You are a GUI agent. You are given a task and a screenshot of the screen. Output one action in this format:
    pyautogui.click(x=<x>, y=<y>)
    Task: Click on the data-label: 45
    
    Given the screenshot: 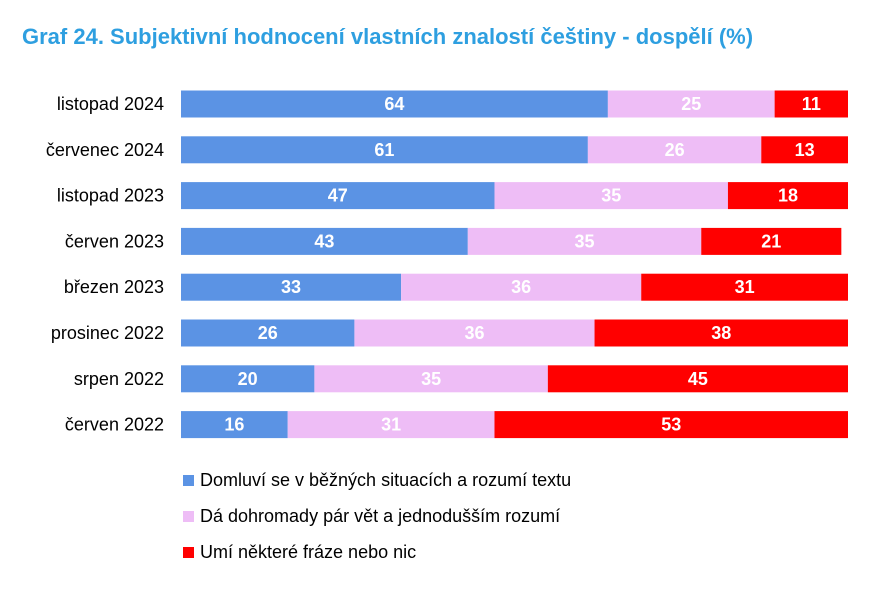 What is the action you would take?
    pyautogui.click(x=698, y=379)
    